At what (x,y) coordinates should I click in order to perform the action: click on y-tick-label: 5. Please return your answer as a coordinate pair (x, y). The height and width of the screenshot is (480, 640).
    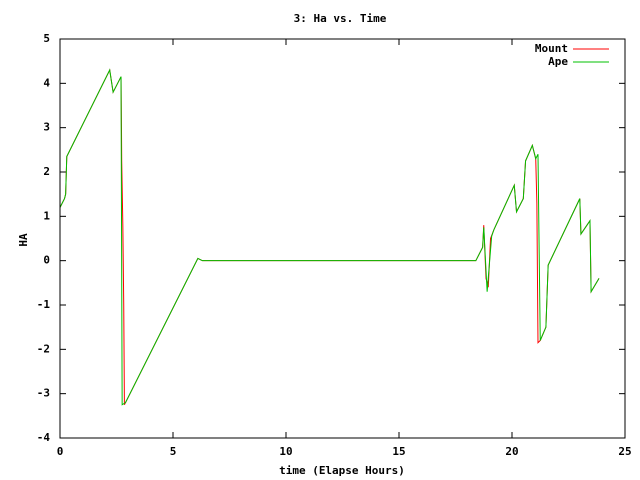
    Looking at the image, I should click on (46, 38).